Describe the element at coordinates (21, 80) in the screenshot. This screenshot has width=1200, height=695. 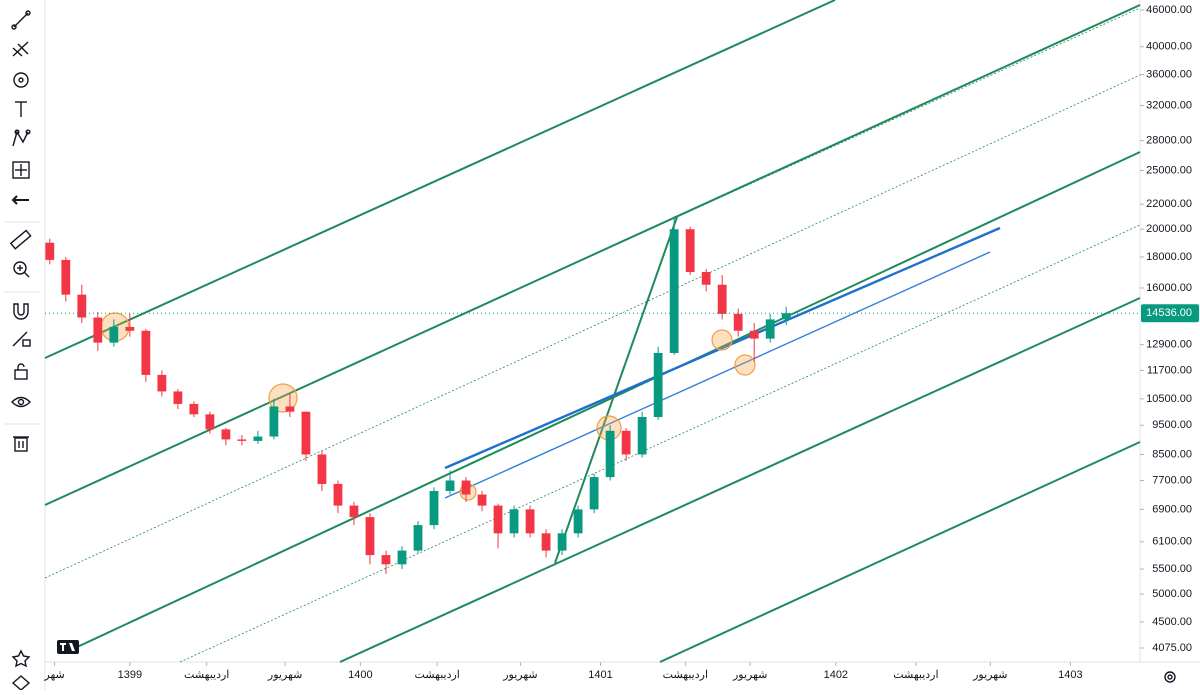
I see `fib-tool` at that location.